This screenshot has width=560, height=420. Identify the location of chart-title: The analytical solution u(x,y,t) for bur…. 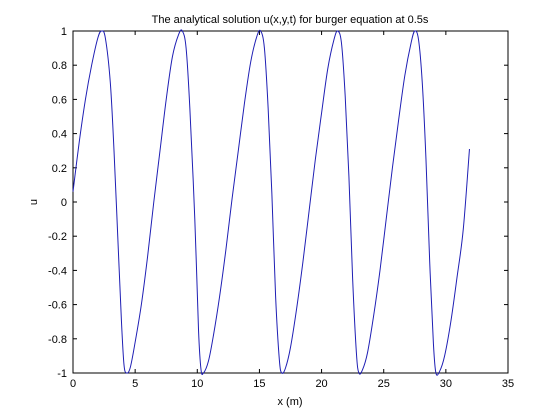
(290, 20).